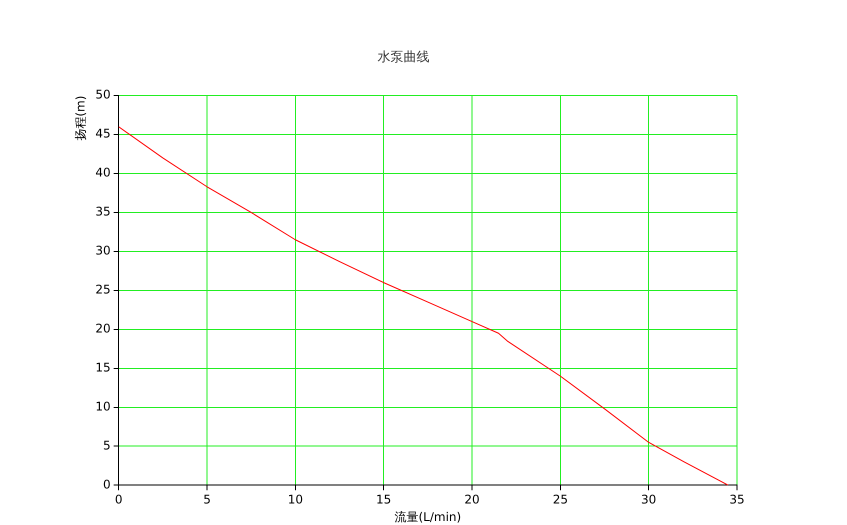 The height and width of the screenshot is (525, 847). Describe the element at coordinates (428, 517) in the screenshot. I see `x-axis-title: 流量(L/min)` at that location.